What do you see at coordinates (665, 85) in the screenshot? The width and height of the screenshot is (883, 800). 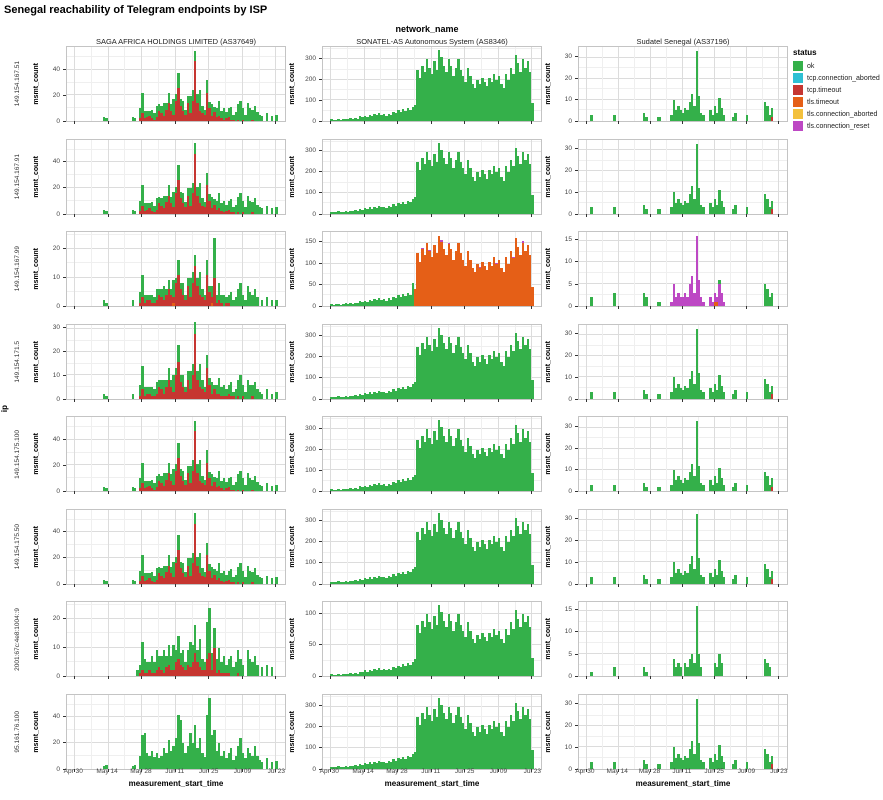 I see `facet-cell: msmt_count 0 10 20 30` at bounding box center [665, 85].